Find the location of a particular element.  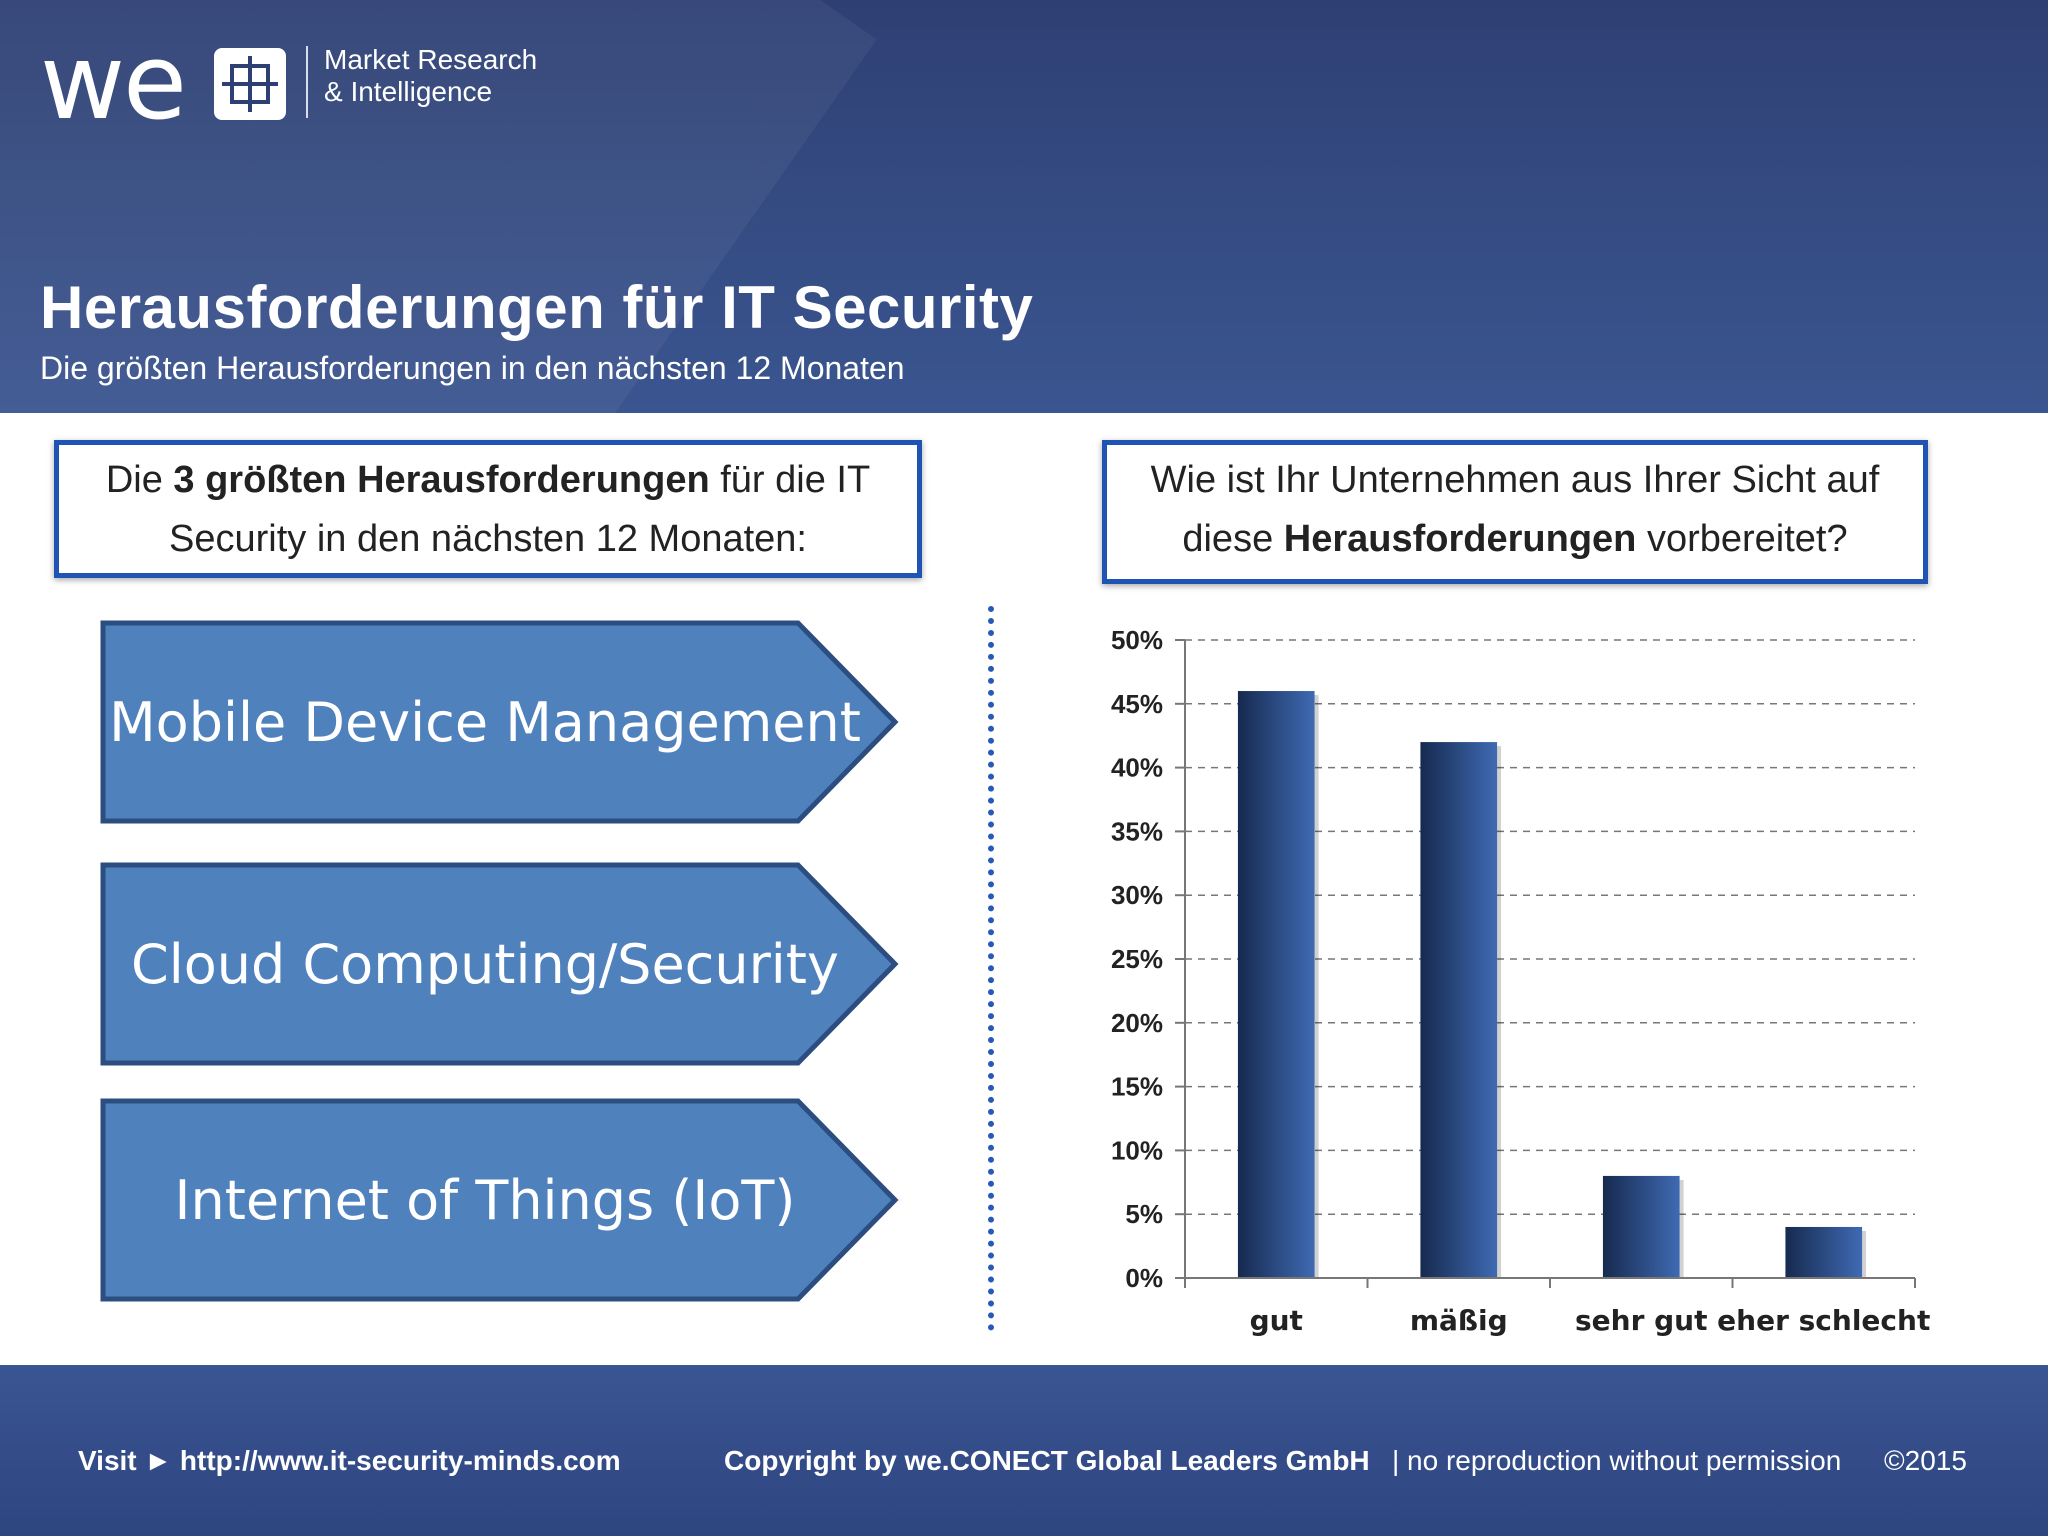

preparedness-question-bold: Herausforderungen is located at coordinates (1460, 539).